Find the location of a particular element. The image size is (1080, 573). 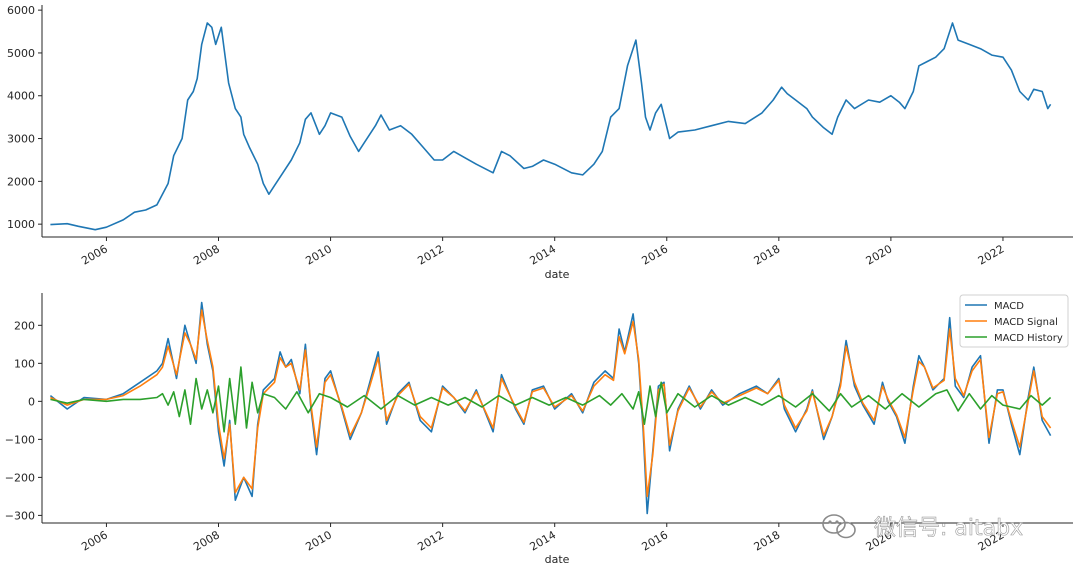

legend-label: MACD Signal is located at coordinates (1026, 322).